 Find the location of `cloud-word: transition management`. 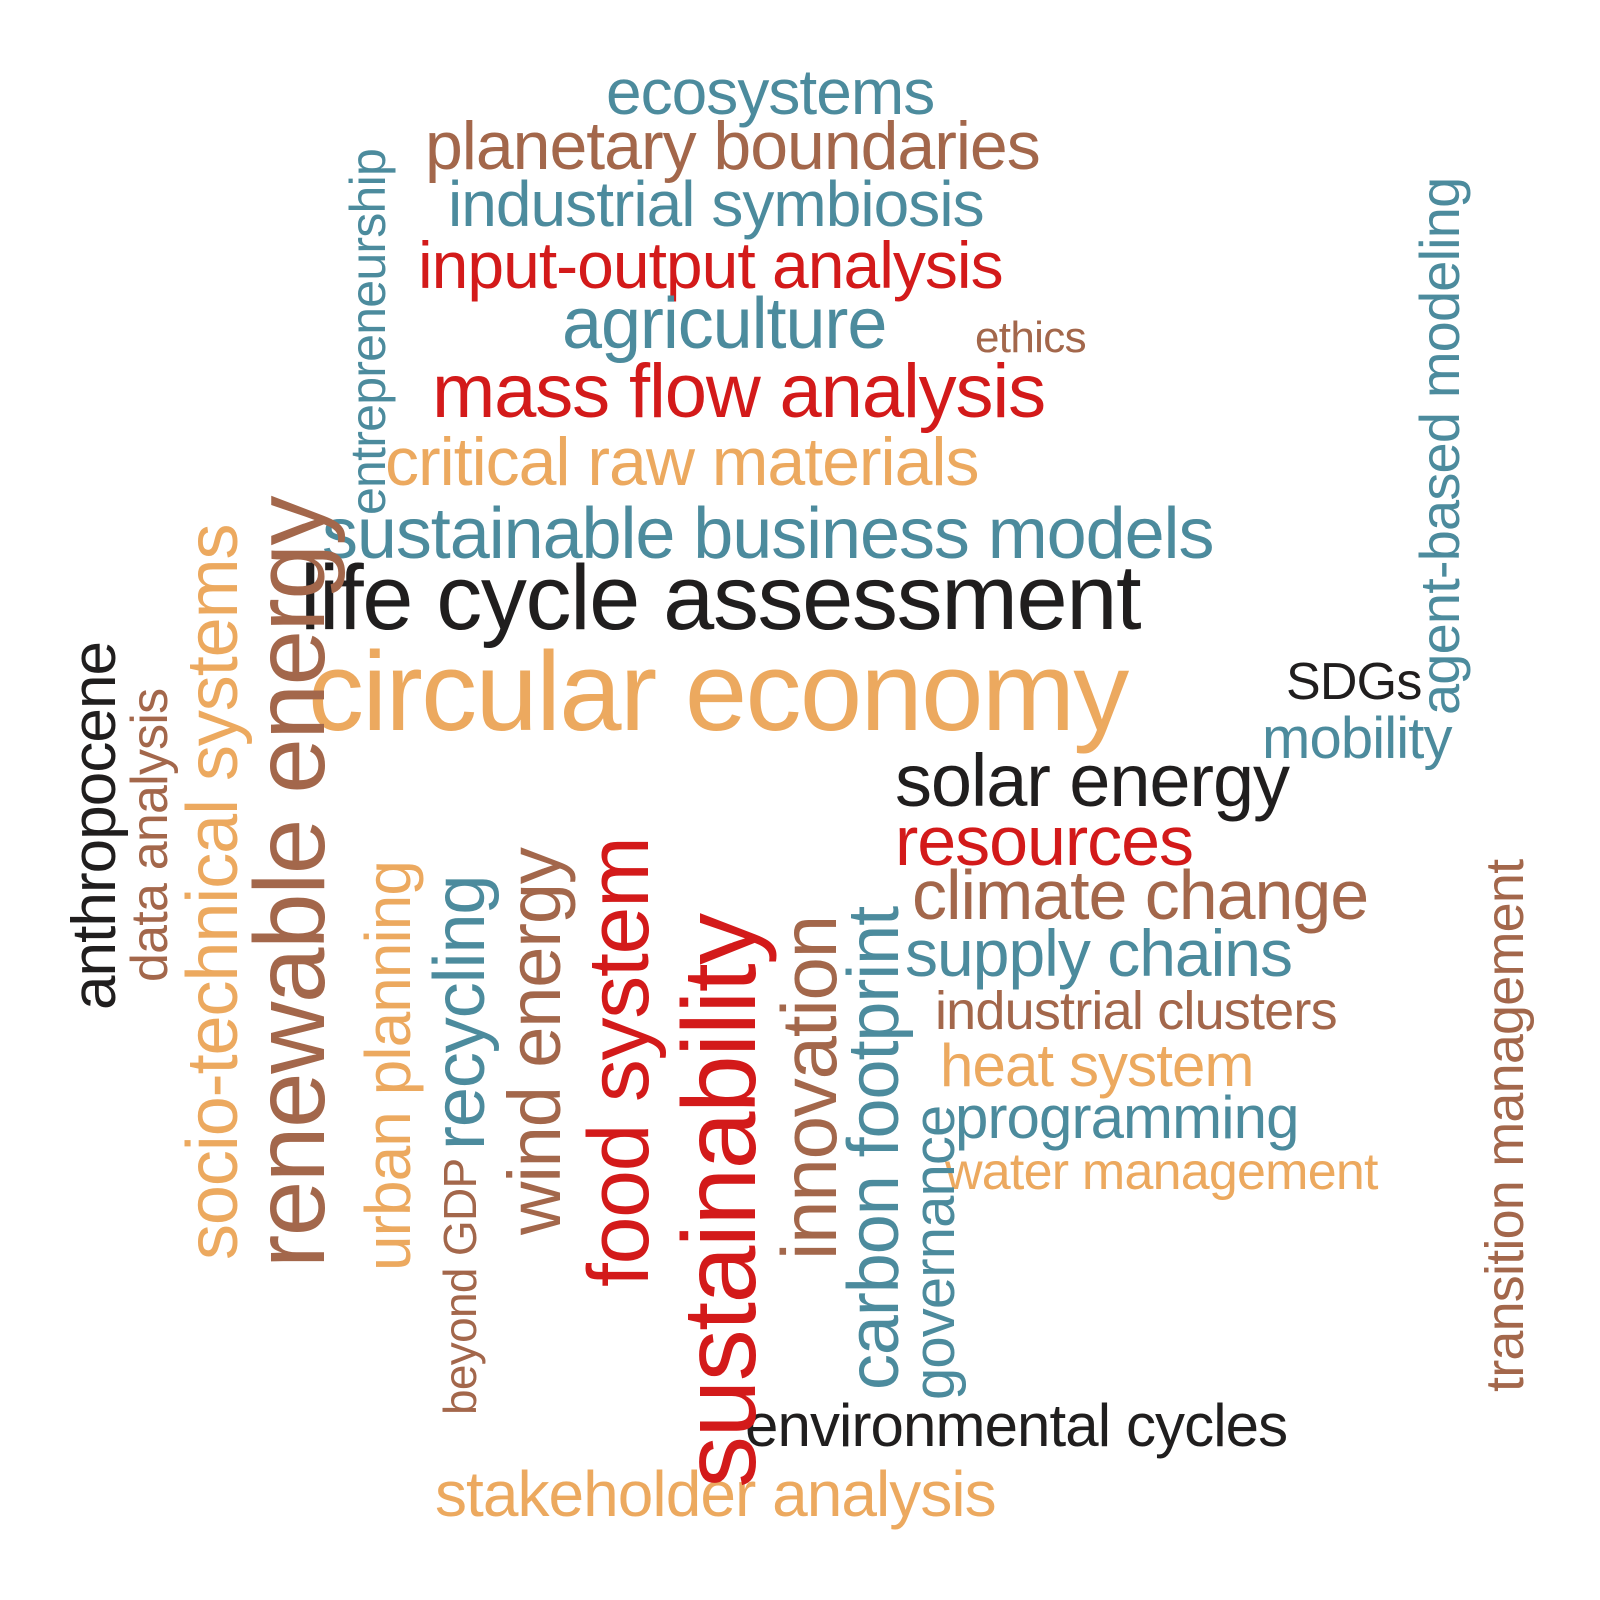

cloud-word: transition management is located at coordinates (1505, 1125).